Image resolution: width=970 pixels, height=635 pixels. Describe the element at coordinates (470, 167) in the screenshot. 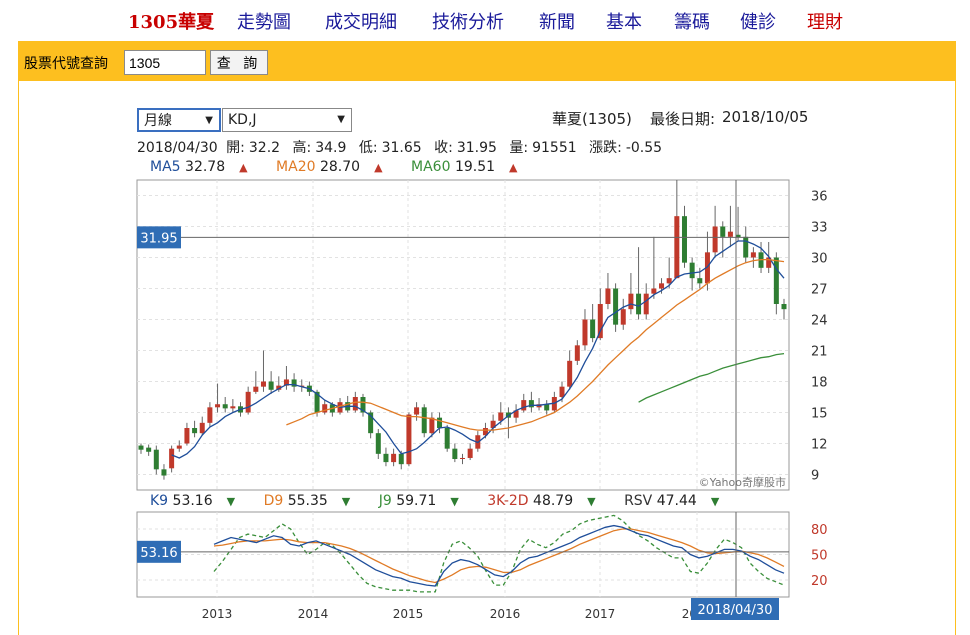

I see `ma60-legend: MA60 19.51 ▲` at that location.